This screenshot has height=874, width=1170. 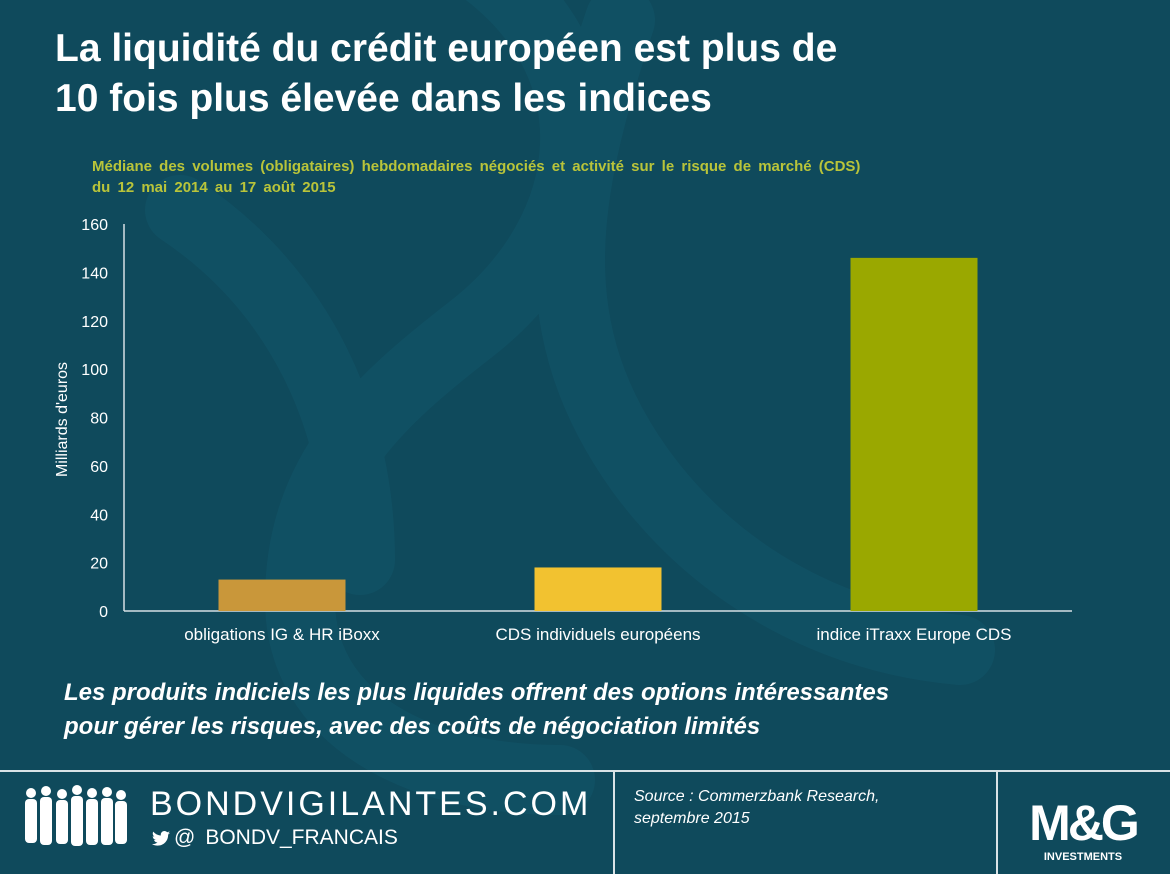 I want to click on y-tick-label: 120, so click(x=94, y=322).